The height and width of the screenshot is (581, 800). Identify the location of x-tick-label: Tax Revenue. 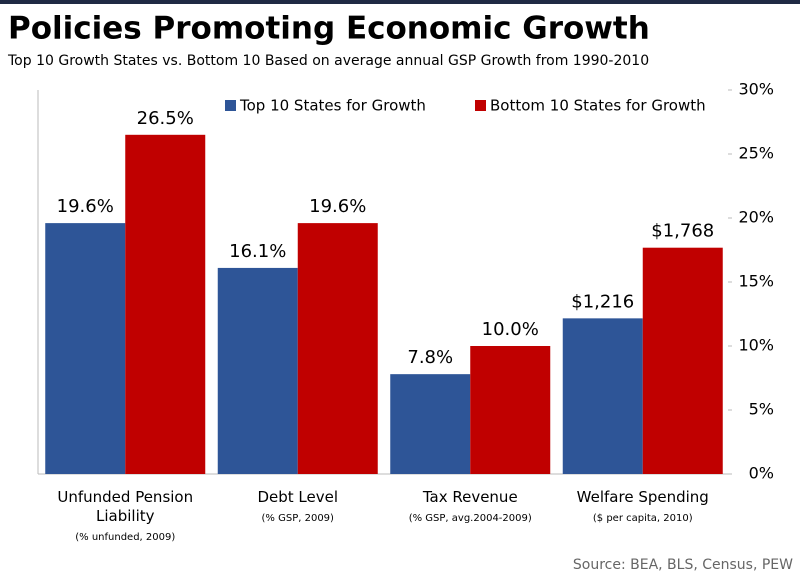
(470, 497).